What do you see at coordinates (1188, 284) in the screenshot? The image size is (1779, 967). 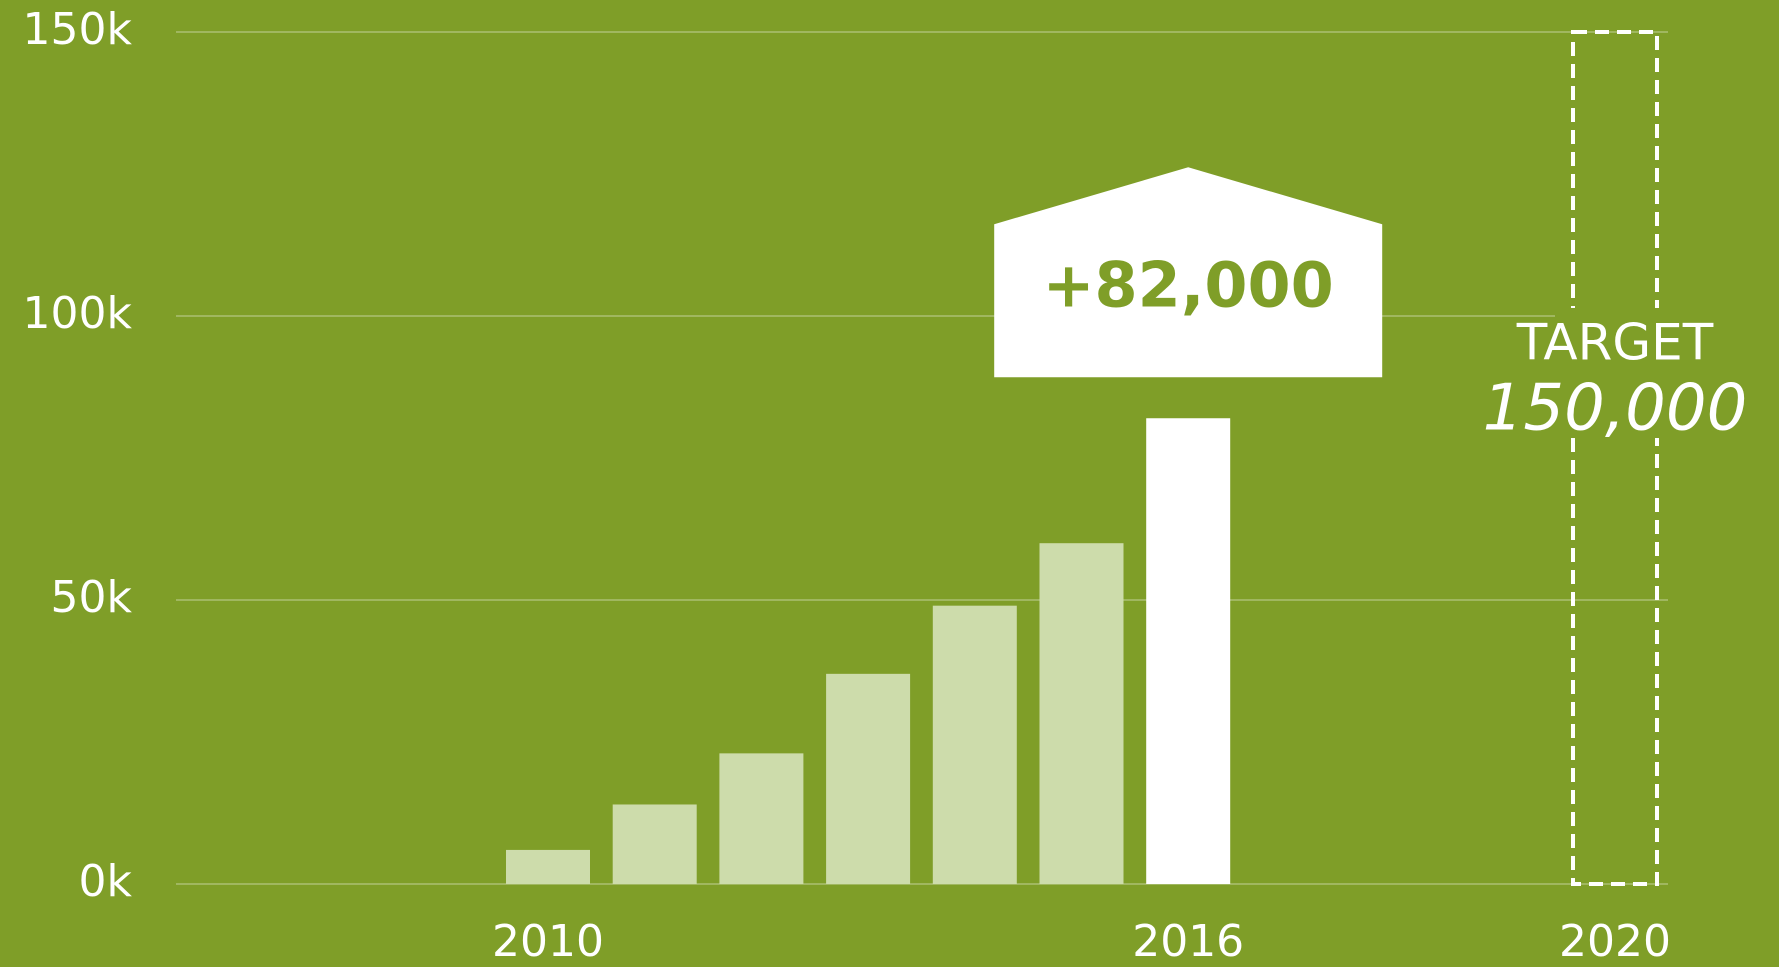 I see `value-label: +82,000` at bounding box center [1188, 284].